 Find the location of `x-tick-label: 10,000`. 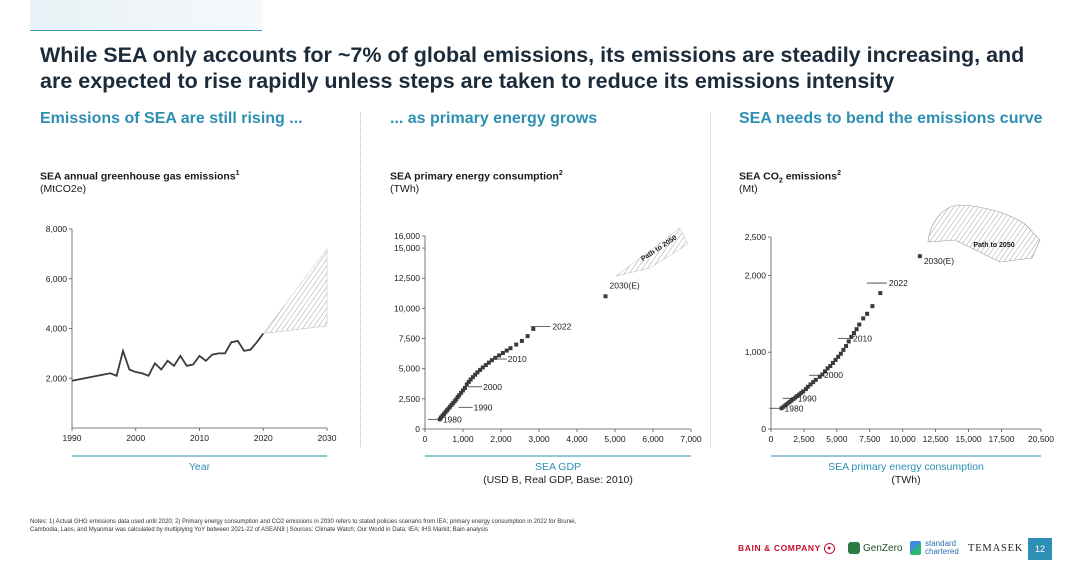

x-tick-label: 10,000 is located at coordinates (903, 439).